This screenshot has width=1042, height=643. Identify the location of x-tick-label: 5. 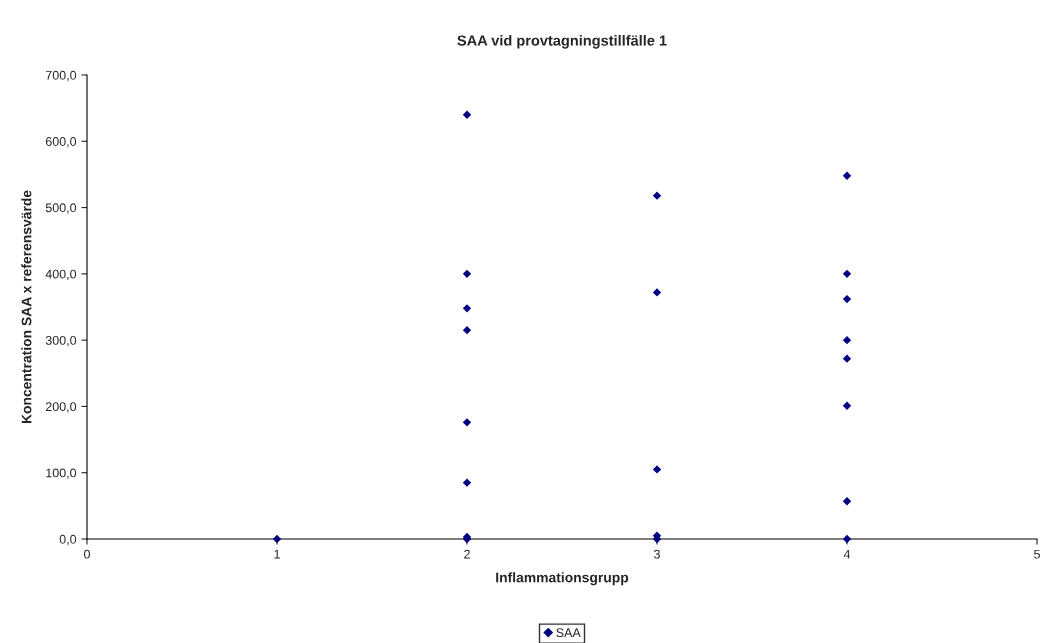
(1037, 554).